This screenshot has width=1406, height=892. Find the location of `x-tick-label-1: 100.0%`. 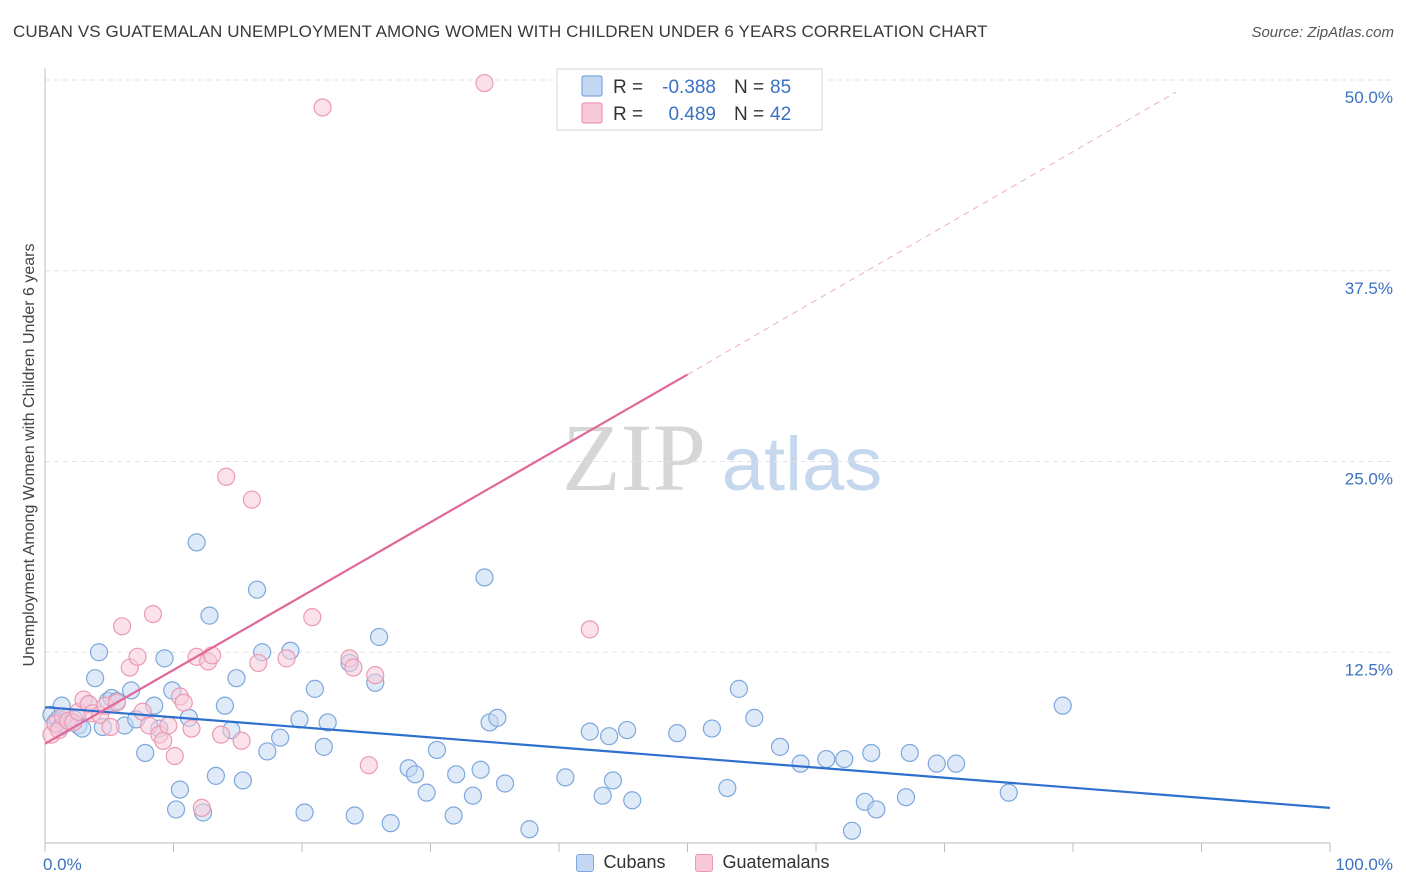

x-tick-label-1: 100.0% is located at coordinates (1364, 864).